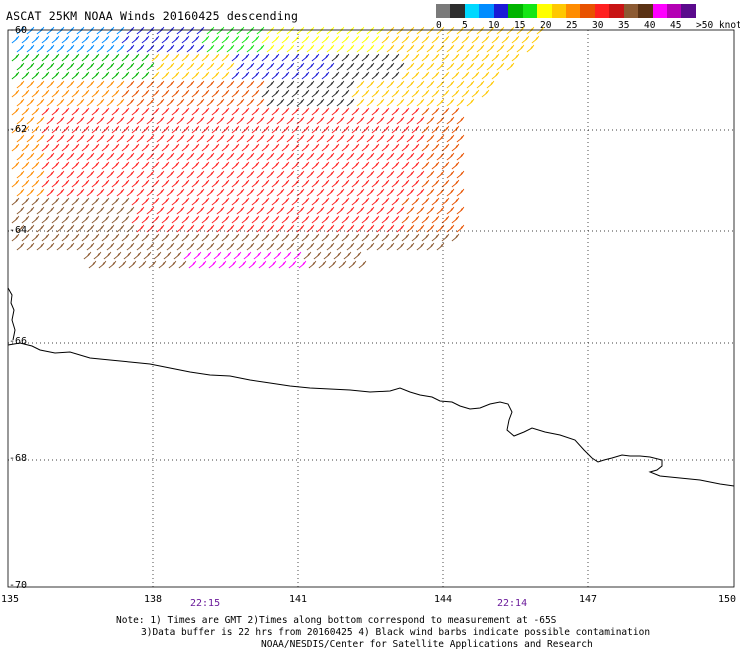  What do you see at coordinates (10, 599) in the screenshot?
I see `lon-label-135: 135` at bounding box center [10, 599].